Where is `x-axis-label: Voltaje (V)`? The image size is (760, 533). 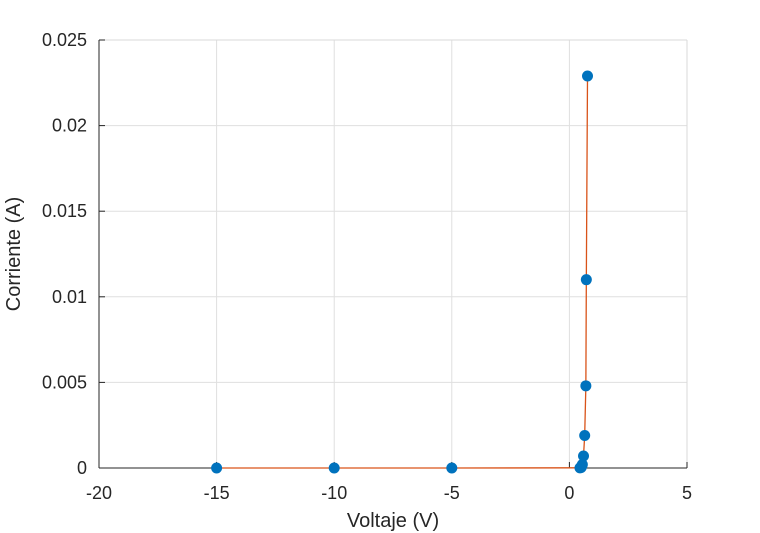 x-axis-label: Voltaje (V) is located at coordinates (393, 521).